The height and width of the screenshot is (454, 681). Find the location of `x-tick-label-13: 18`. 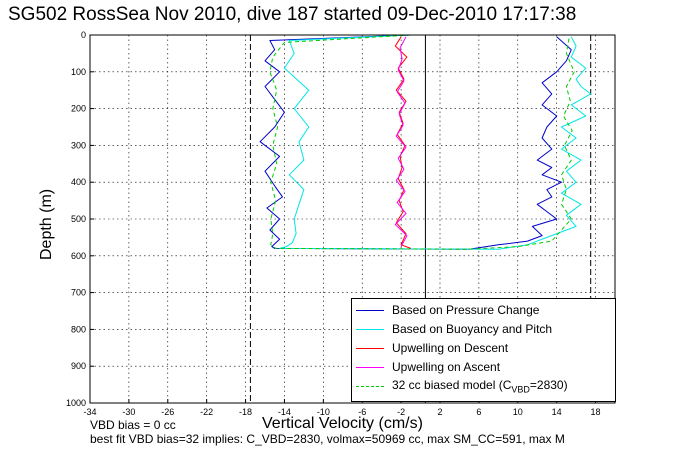

x-tick-label-13: 18 is located at coordinates (596, 412).